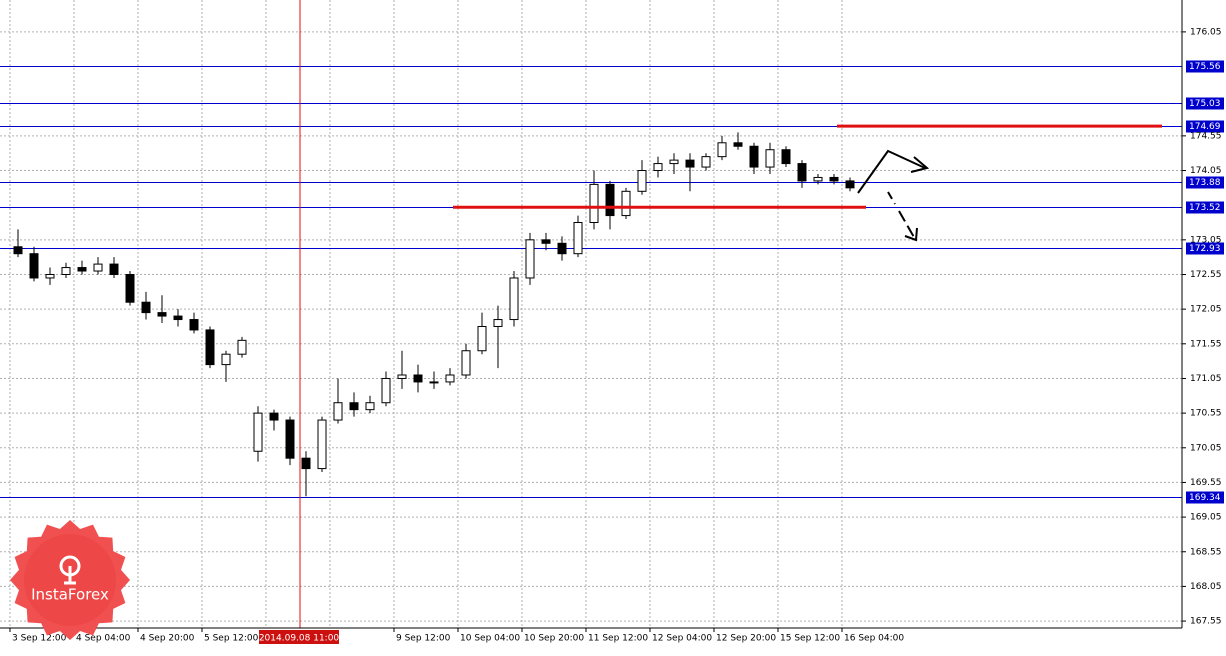 This screenshot has width=1226, height=656. What do you see at coordinates (1206, 414) in the screenshot?
I see `y-tick-label: 170.55` at bounding box center [1206, 414].